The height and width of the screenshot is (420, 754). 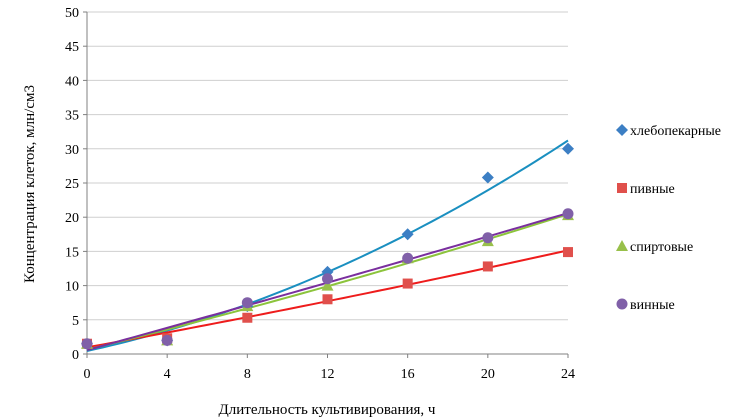 I want to click on legend-label: пивные, so click(x=652, y=189).